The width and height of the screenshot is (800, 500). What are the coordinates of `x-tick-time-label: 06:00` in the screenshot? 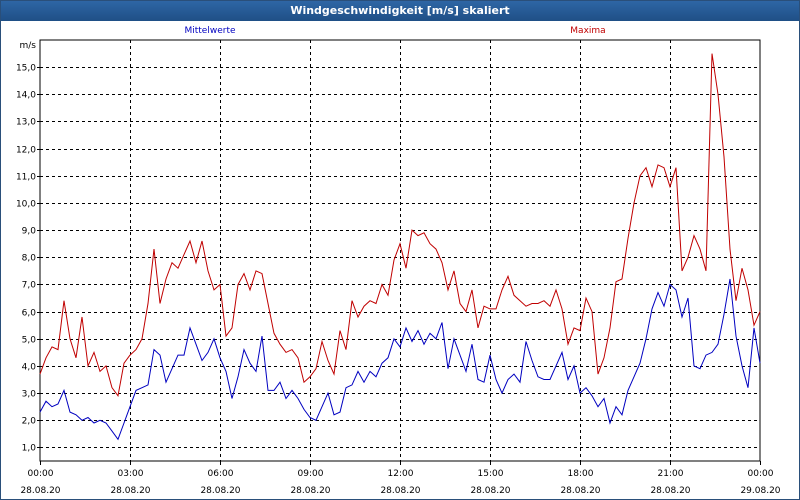 It's located at (221, 474).